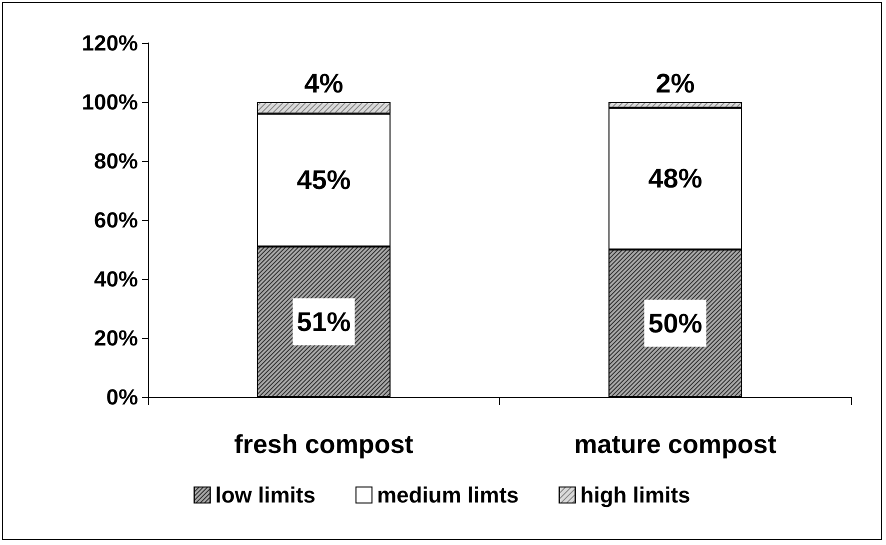 This screenshot has height=545, width=886. What do you see at coordinates (675, 179) in the screenshot?
I see `data-label: 48%` at bounding box center [675, 179].